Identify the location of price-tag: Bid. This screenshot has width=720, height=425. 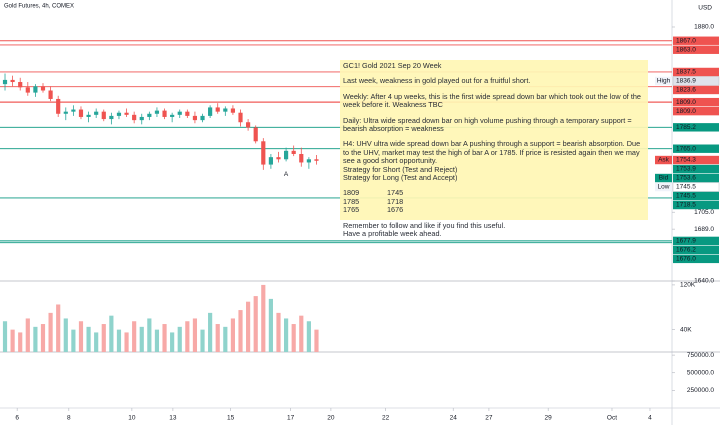
(664, 178).